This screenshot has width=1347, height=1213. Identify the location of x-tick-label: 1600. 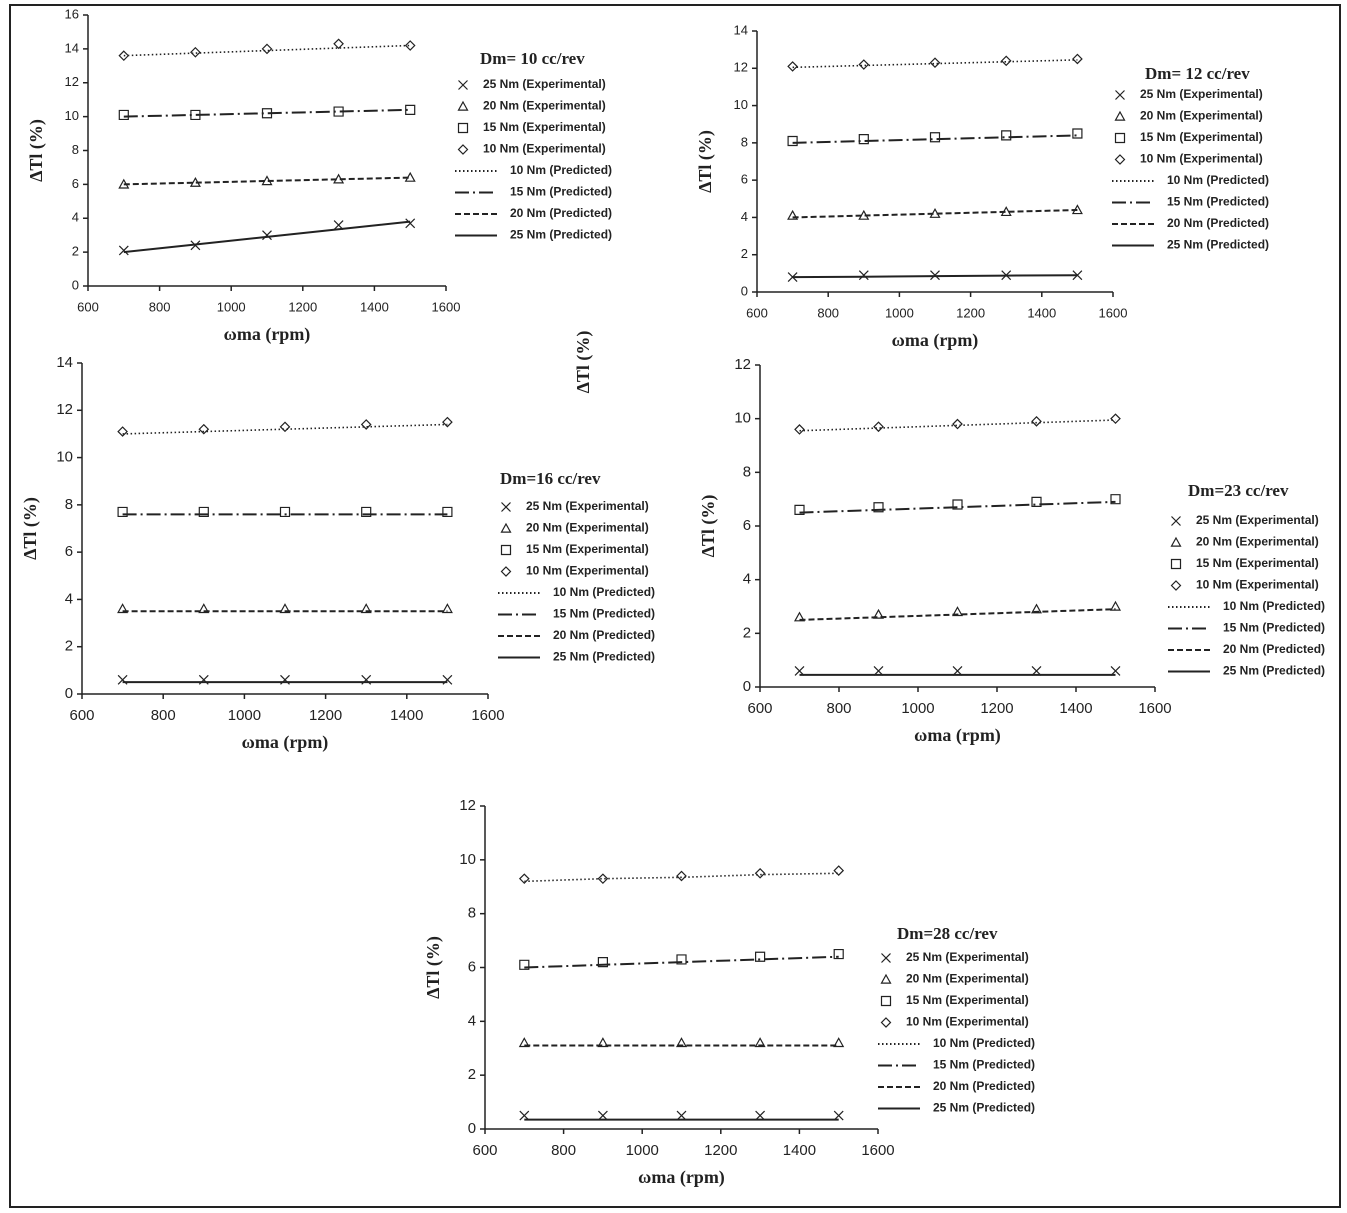
(1113, 312).